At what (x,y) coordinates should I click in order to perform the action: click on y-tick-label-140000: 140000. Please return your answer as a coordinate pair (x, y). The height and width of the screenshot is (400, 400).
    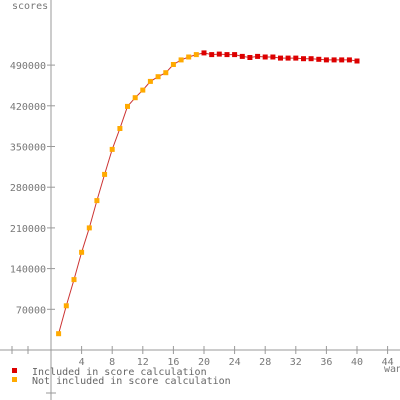
    Looking at the image, I should click on (28, 270).